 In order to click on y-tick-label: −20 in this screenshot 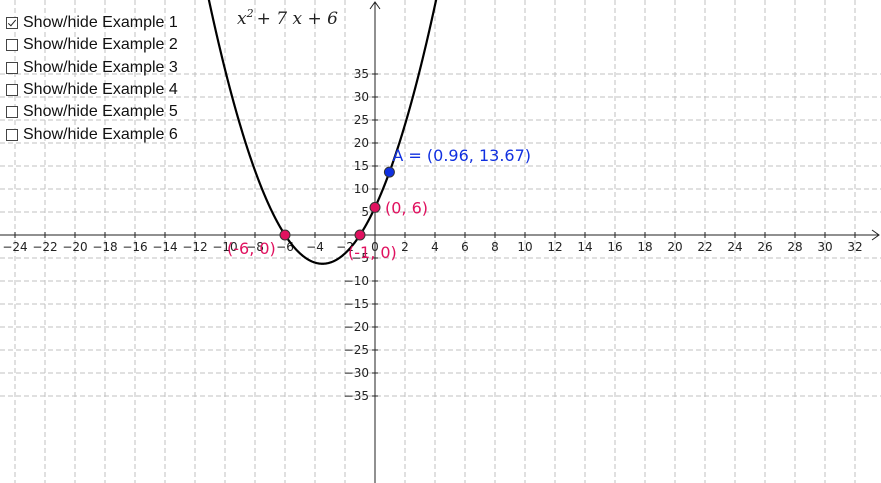, I will do `click(356, 327)`.